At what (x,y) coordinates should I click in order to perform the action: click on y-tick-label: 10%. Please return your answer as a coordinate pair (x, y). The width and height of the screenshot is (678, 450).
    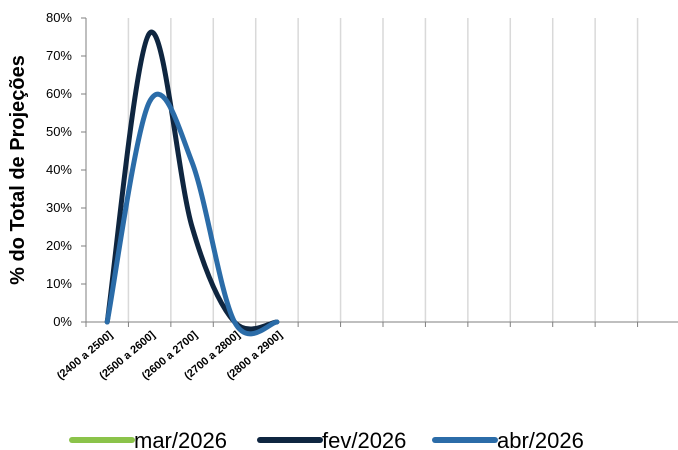
    Looking at the image, I should click on (59, 283).